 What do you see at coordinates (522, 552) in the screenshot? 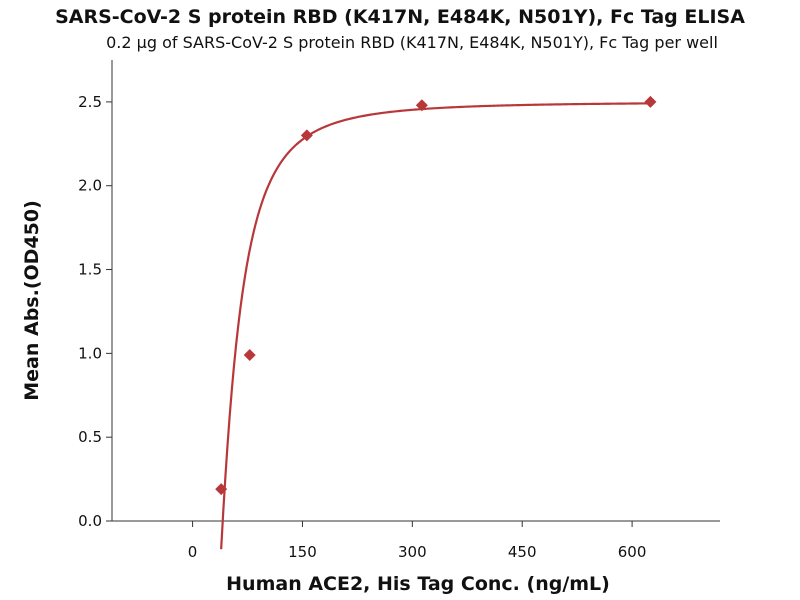
I see `x-tick-label: 450` at bounding box center [522, 552].